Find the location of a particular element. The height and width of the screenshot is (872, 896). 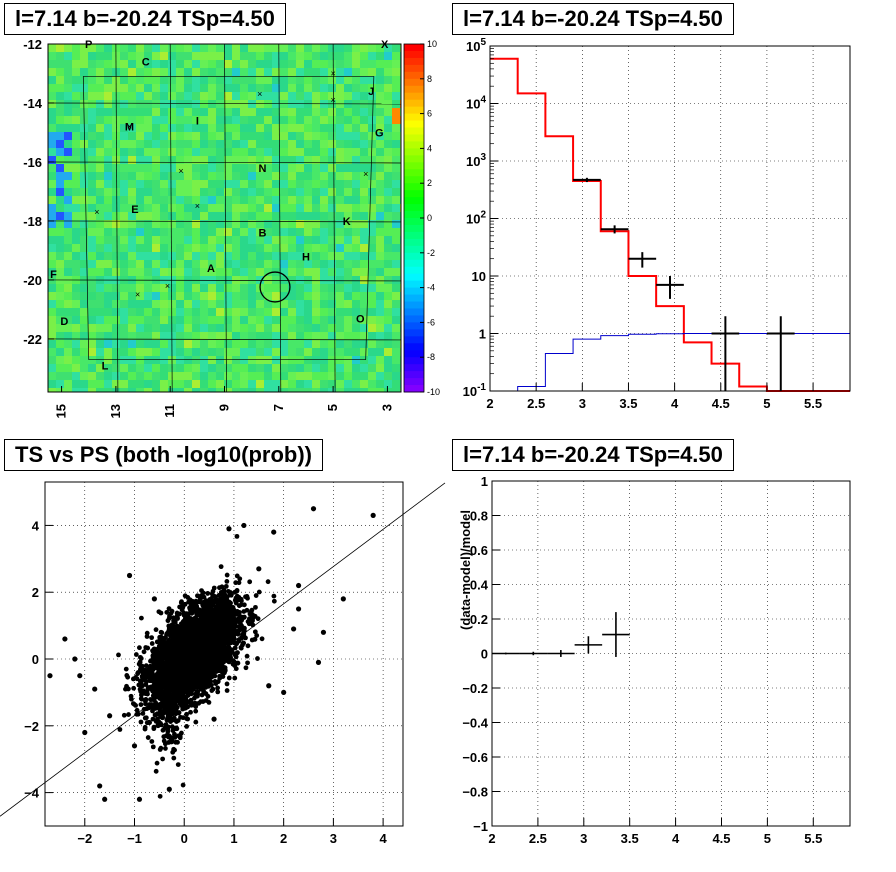

map-grid-line is located at coordinates (171, 218).